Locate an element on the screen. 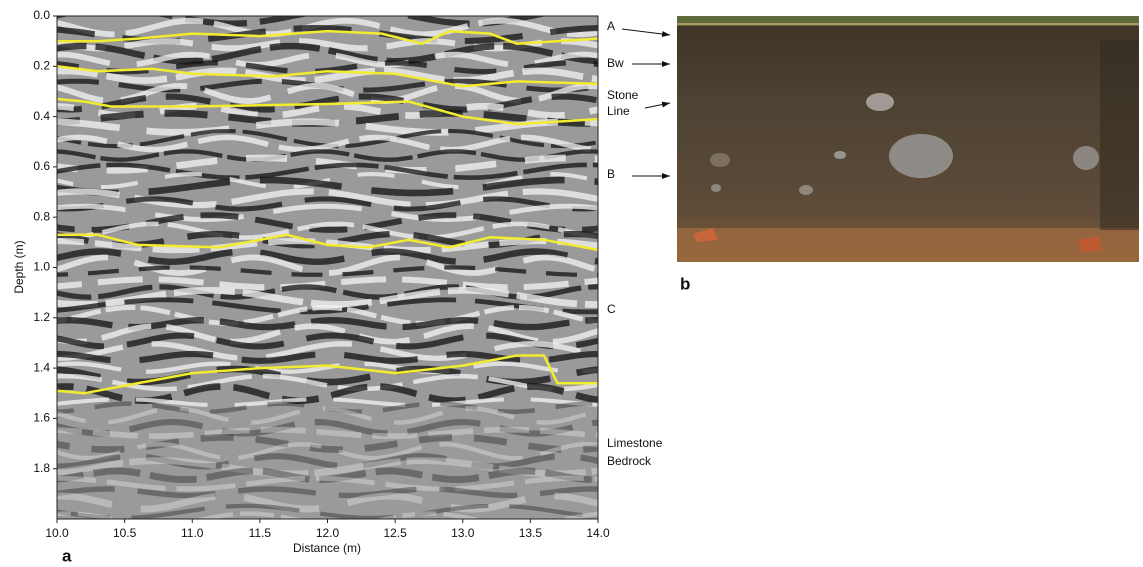 The height and width of the screenshot is (567, 1143). layer-label: C is located at coordinates (611, 309).